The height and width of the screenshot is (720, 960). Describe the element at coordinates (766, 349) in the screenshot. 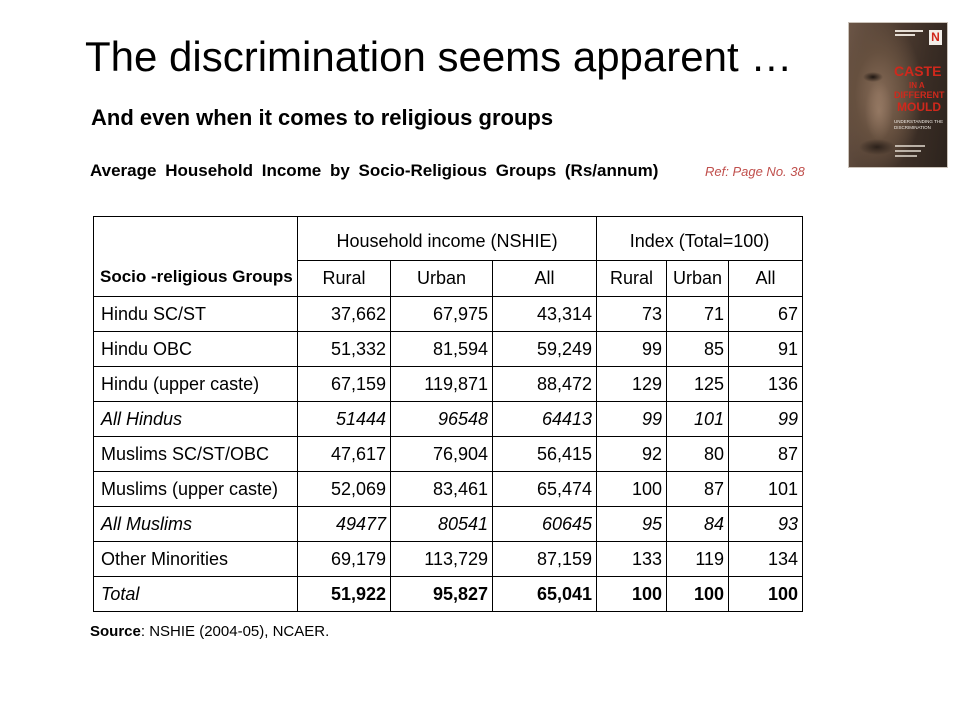

I see `index-all-cell: 91` at that location.